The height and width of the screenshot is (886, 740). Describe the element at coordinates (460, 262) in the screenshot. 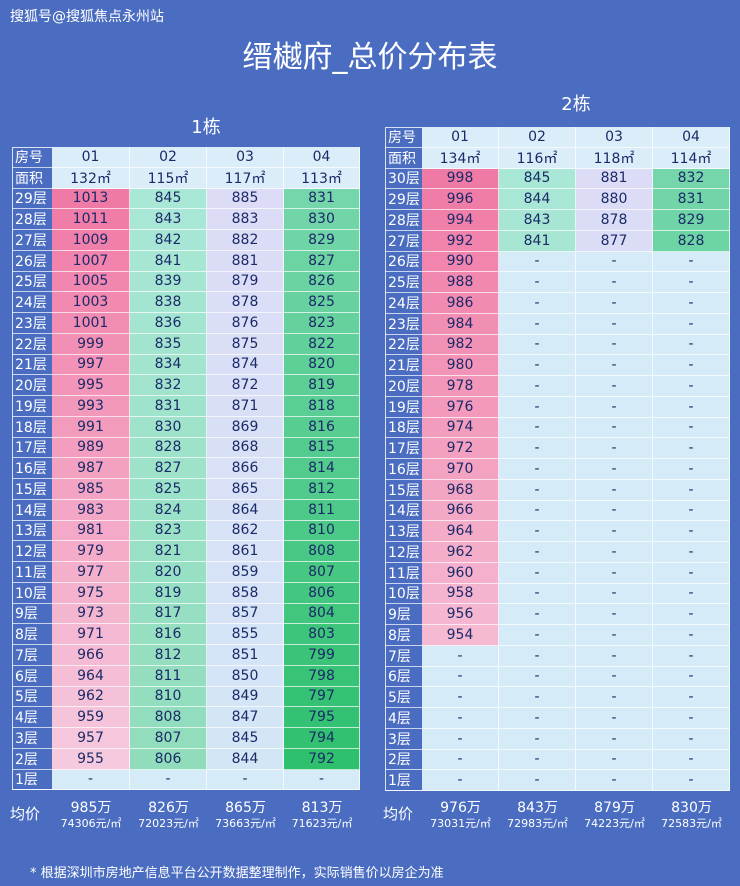

I see `price-cell: 990` at that location.